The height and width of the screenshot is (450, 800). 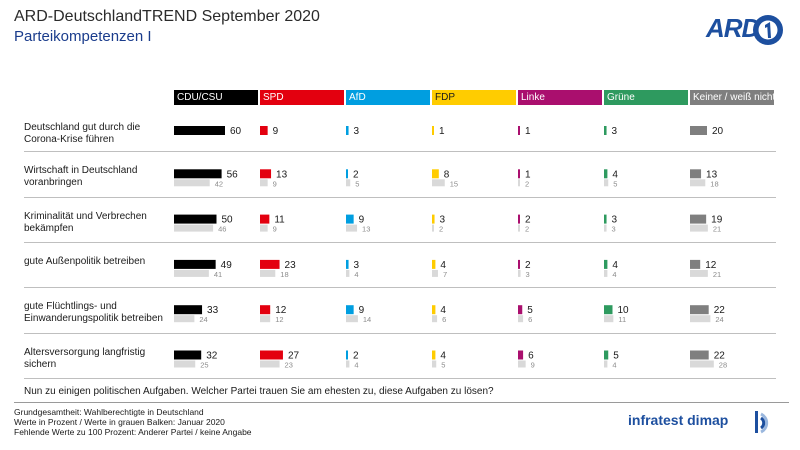 I want to click on value-label-previous: 7, so click(x=445, y=274).